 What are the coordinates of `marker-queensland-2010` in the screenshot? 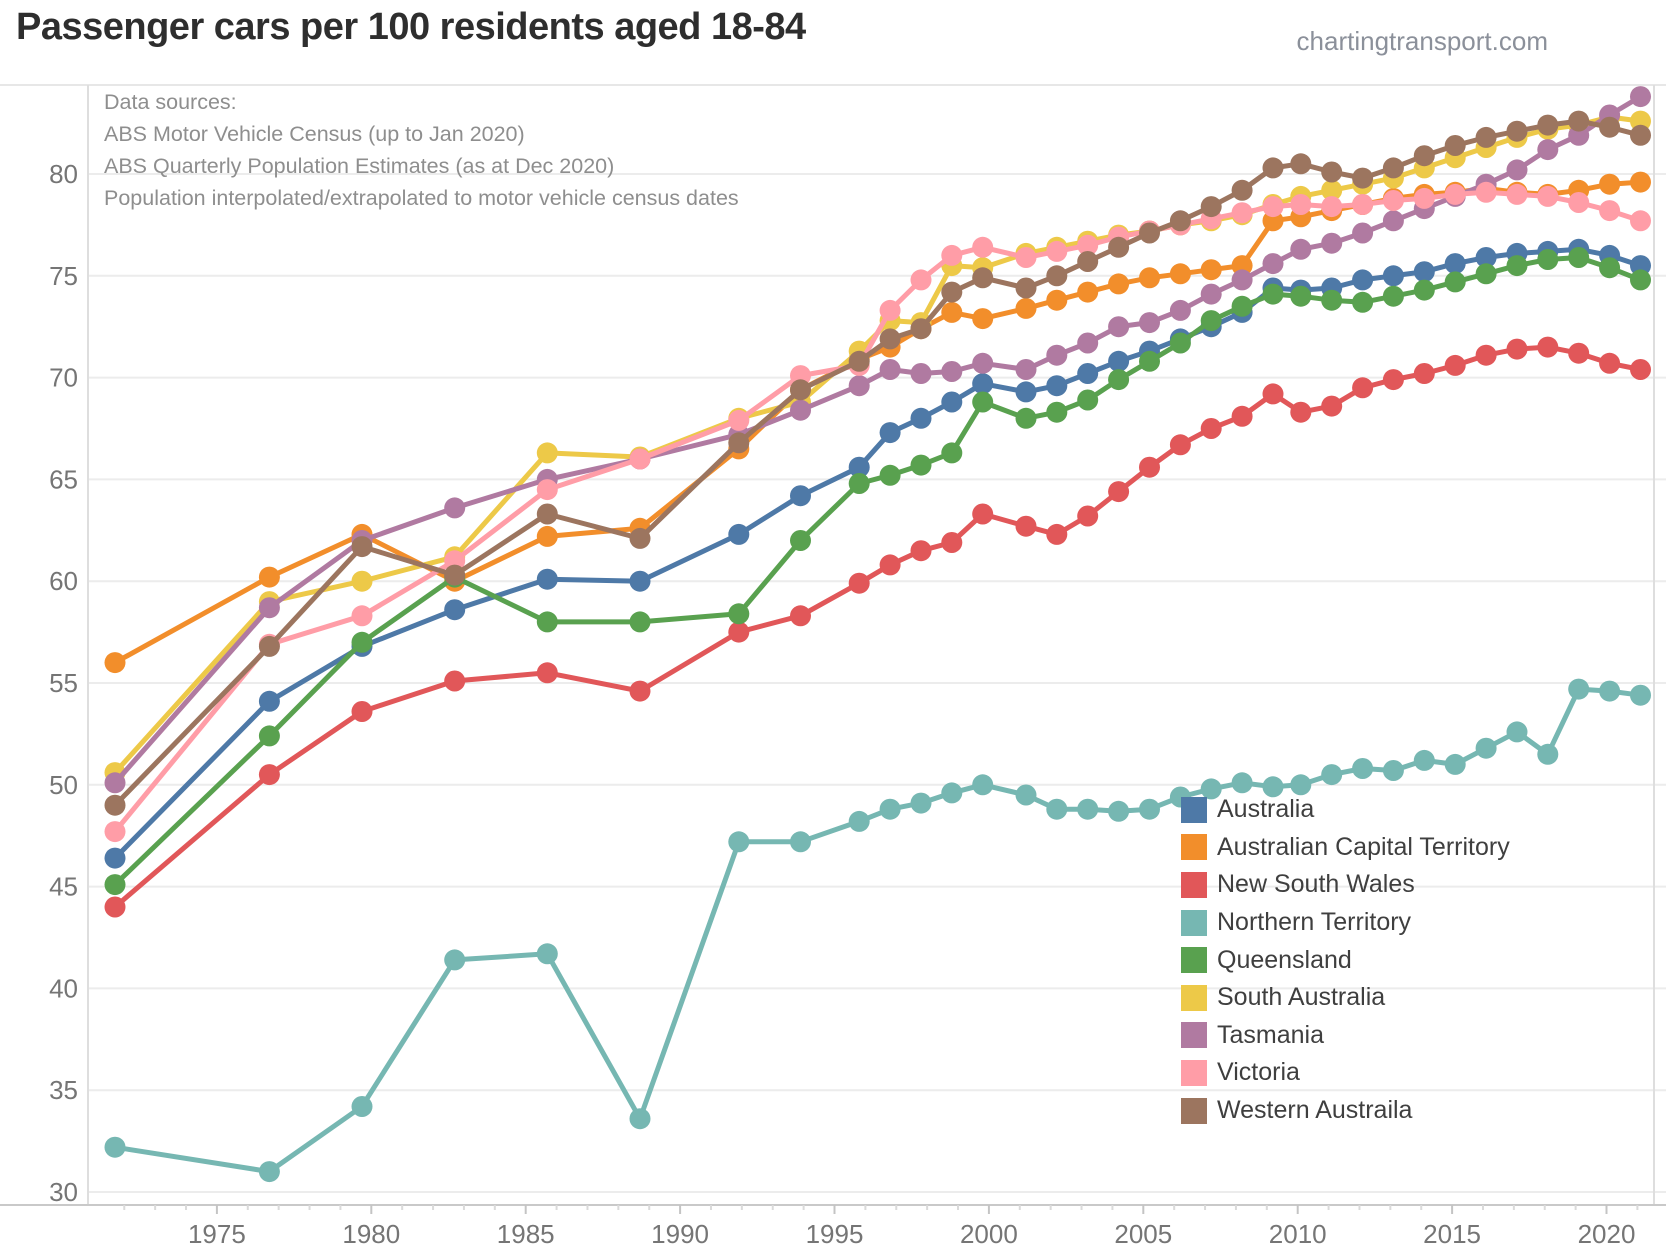 It's located at (1301, 296).